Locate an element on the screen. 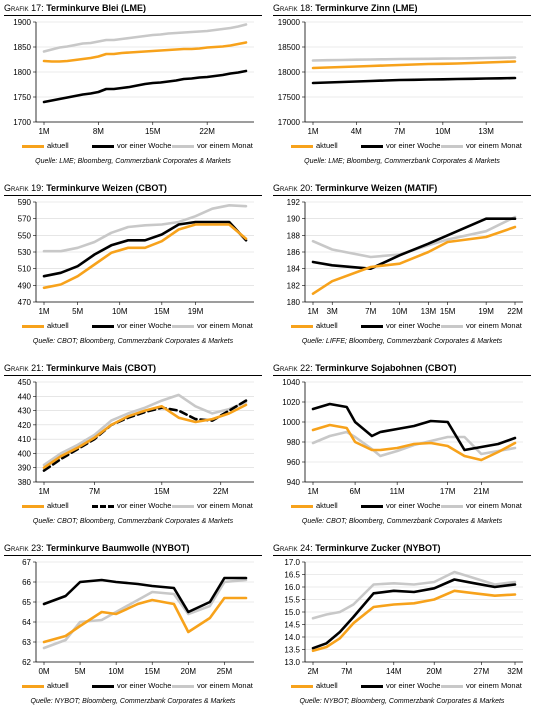 The width and height of the screenshot is (534, 719). y-tick-label: 67 is located at coordinates (26, 562).